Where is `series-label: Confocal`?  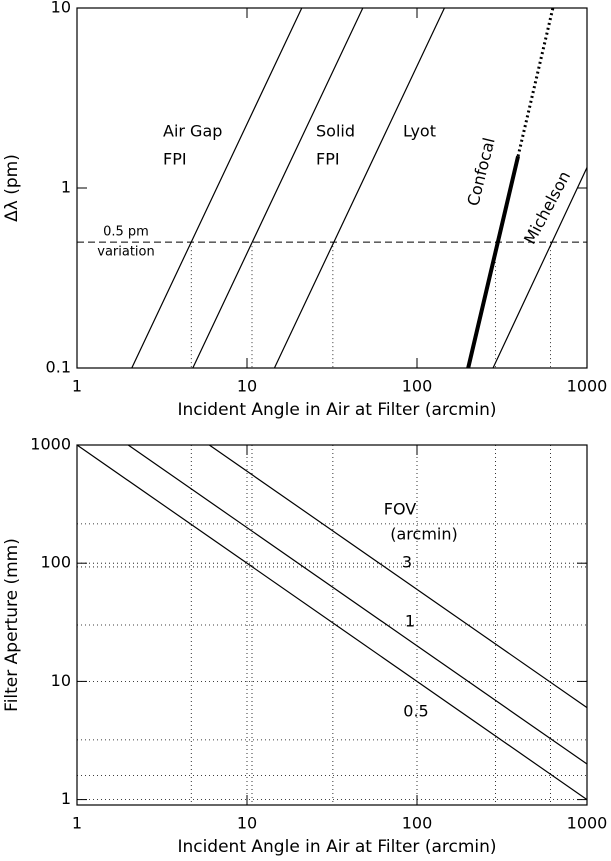
series-label: Confocal is located at coordinates (480, 172).